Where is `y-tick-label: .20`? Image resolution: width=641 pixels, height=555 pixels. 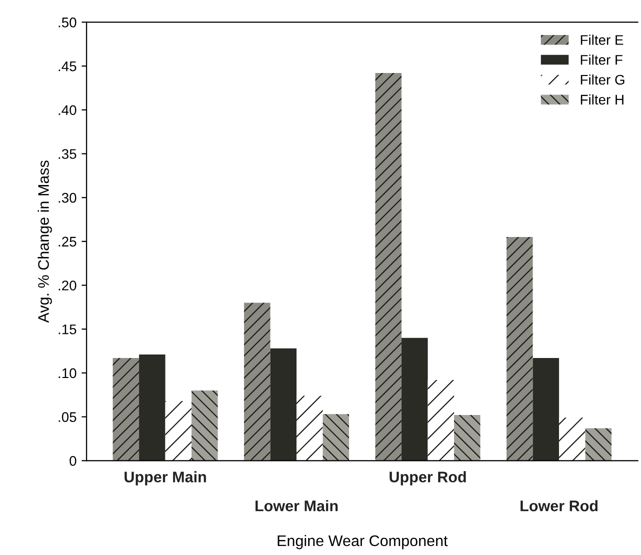 y-tick-label: .20 is located at coordinates (67, 285).